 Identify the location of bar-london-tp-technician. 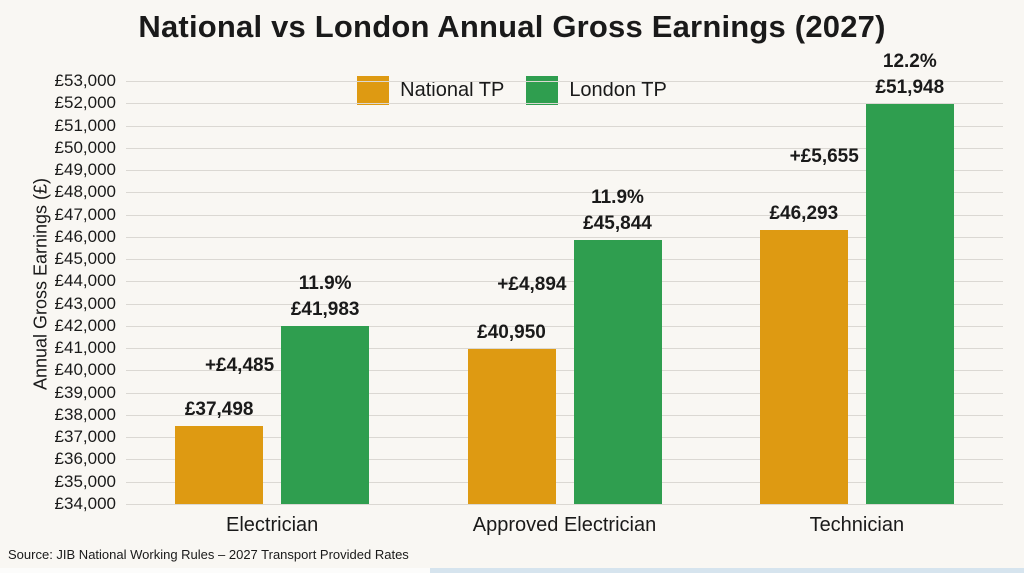
(909, 304).